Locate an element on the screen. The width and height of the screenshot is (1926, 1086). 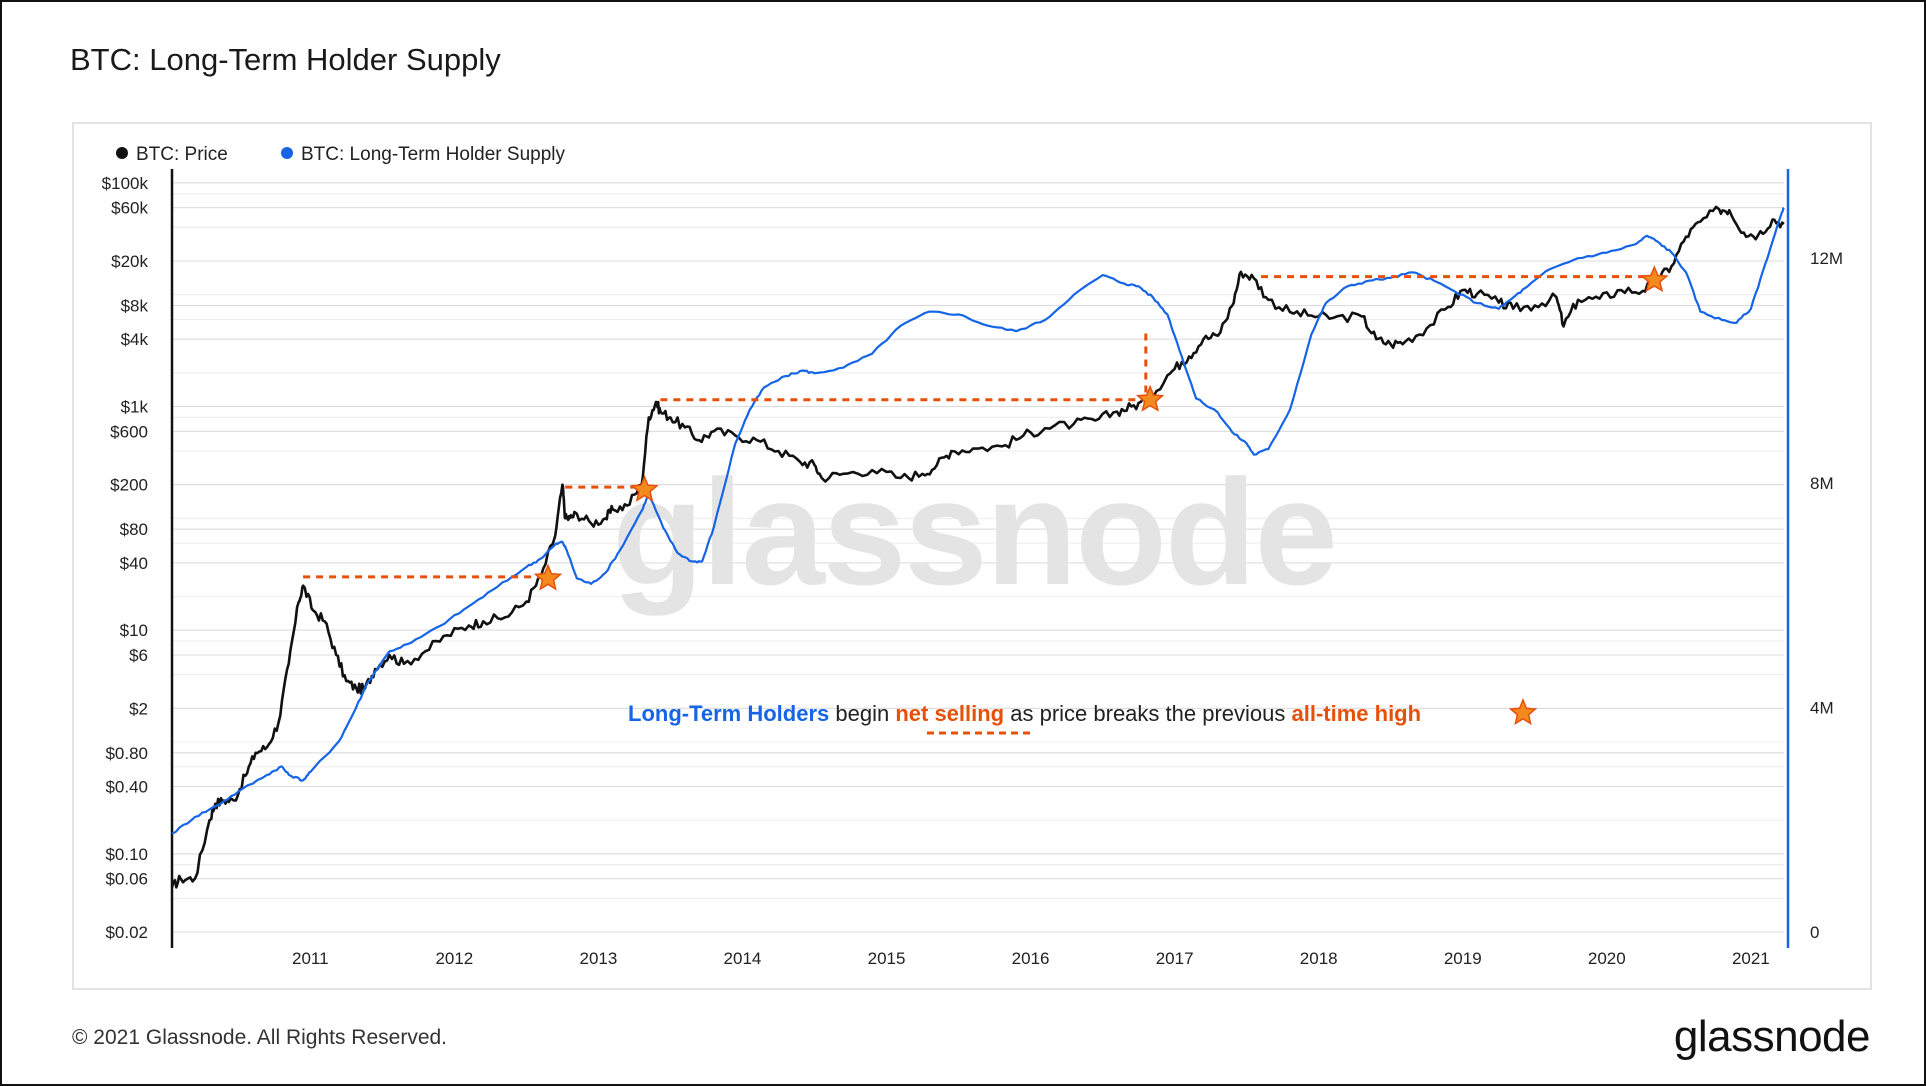
y-left-tick-label: $10 is located at coordinates (134, 630).